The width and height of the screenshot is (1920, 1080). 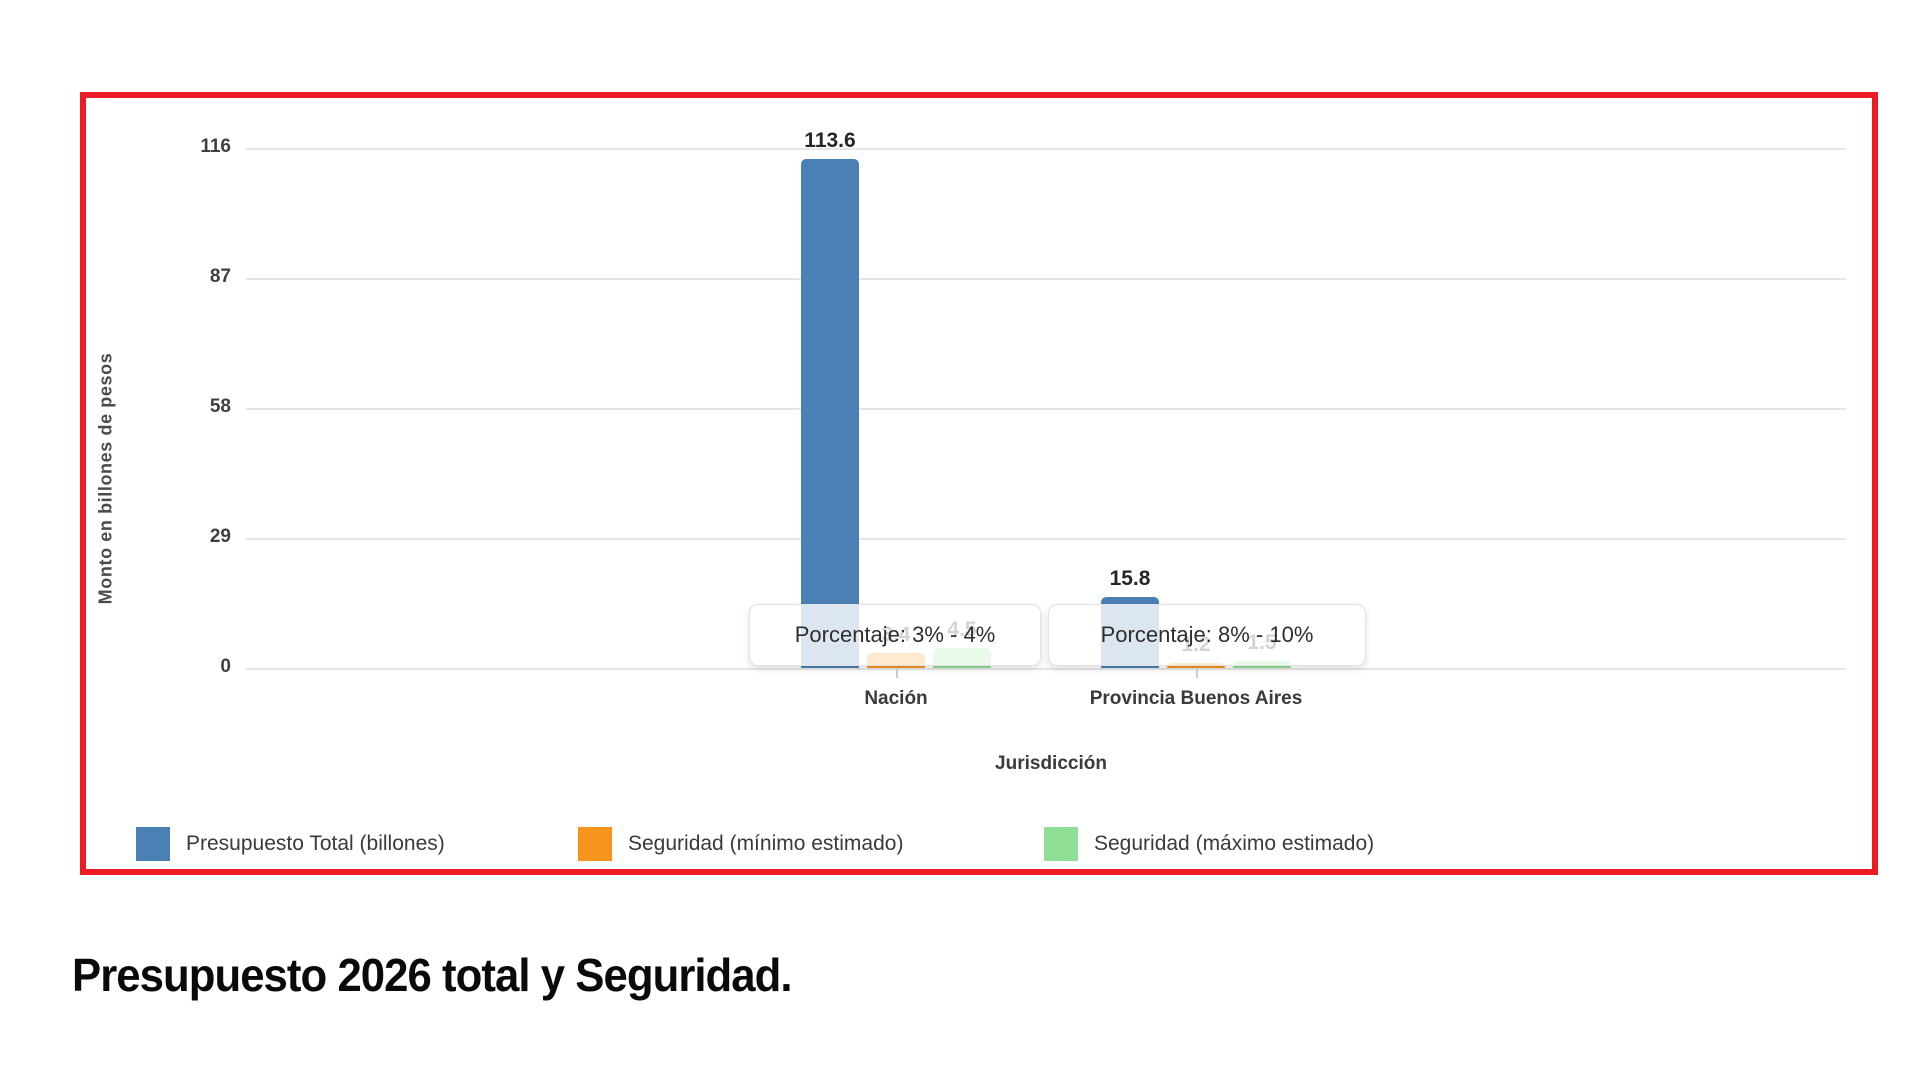 I want to click on tooltip-1: Porcentaje: 8% - 10%, so click(x=1207, y=635).